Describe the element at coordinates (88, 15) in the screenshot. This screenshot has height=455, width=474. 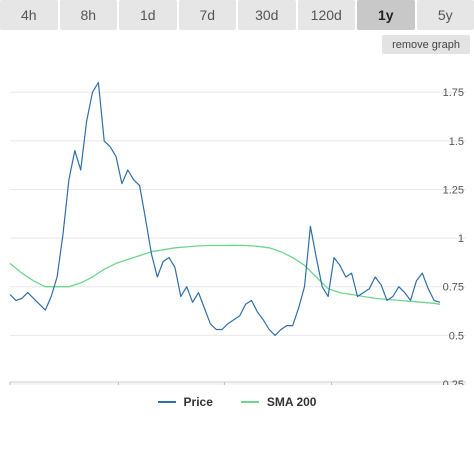
I see `tab-8h: 8h` at that location.